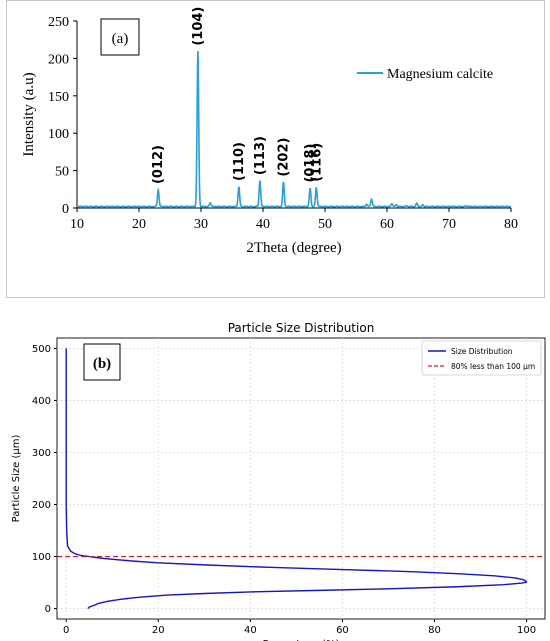  I want to click on y-tick-label: 150, so click(58, 97).